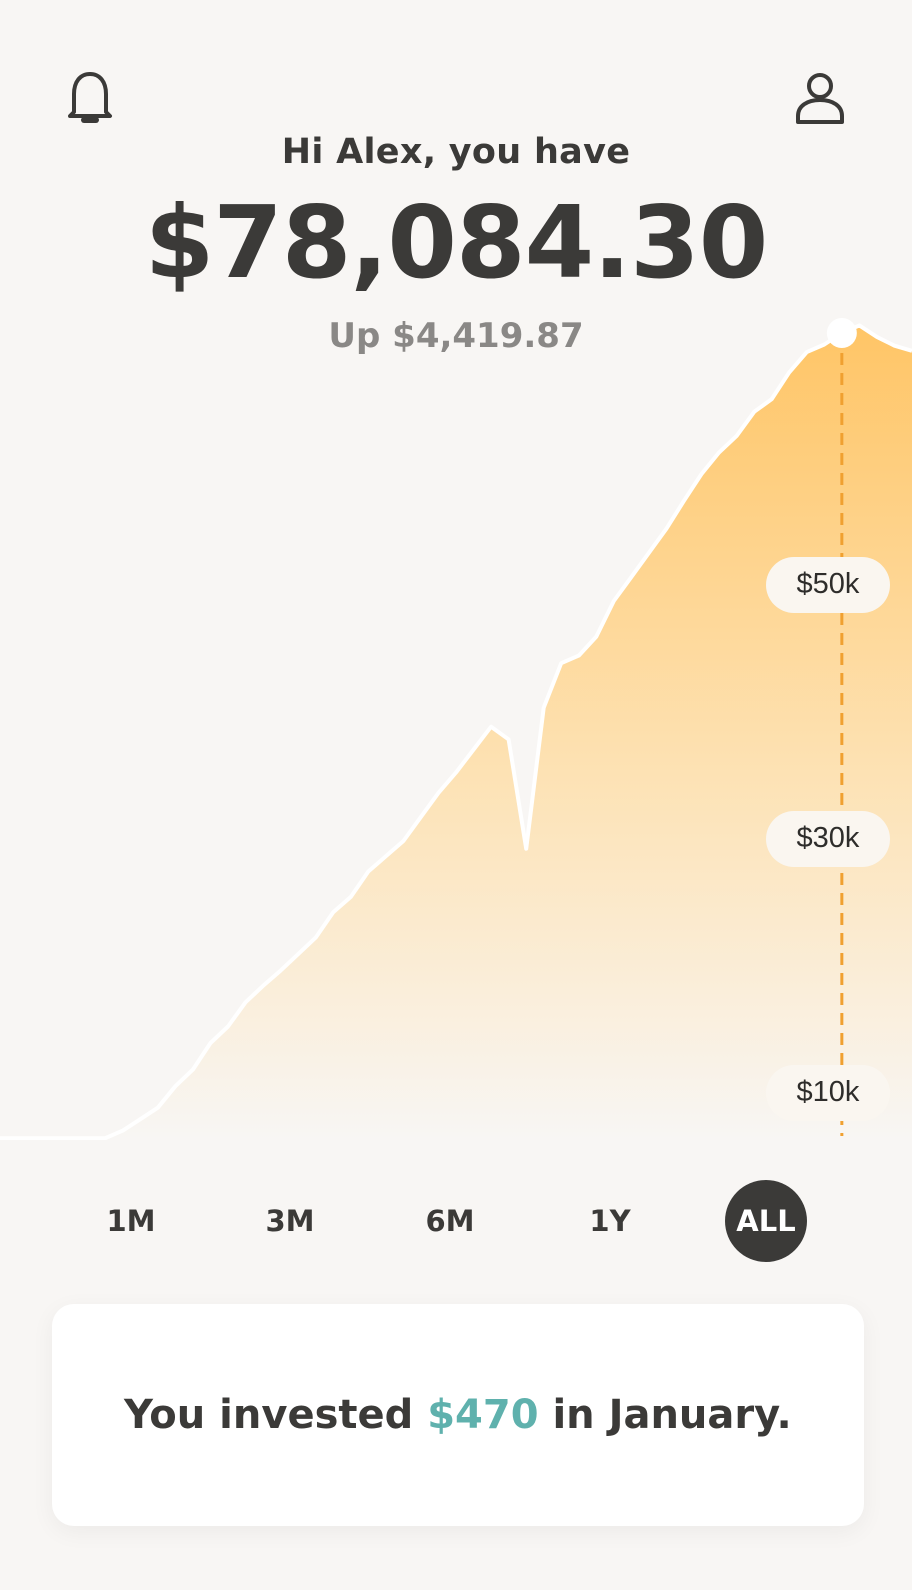 This screenshot has width=912, height=1590. Describe the element at coordinates (828, 584) in the screenshot. I see `y-tick-50k: $50k` at that location.